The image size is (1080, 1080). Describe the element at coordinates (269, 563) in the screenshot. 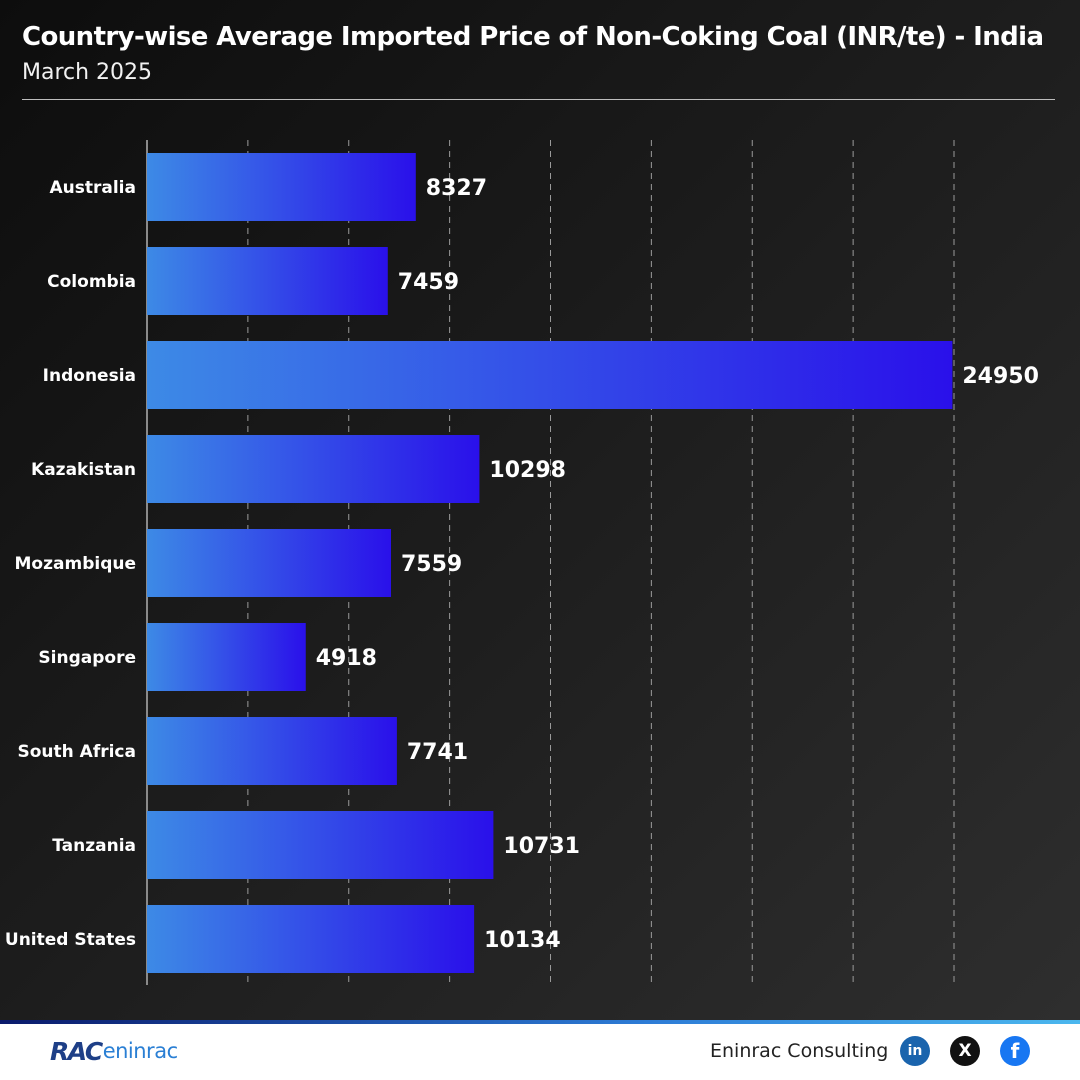

I see `bar-mozambique` at that location.